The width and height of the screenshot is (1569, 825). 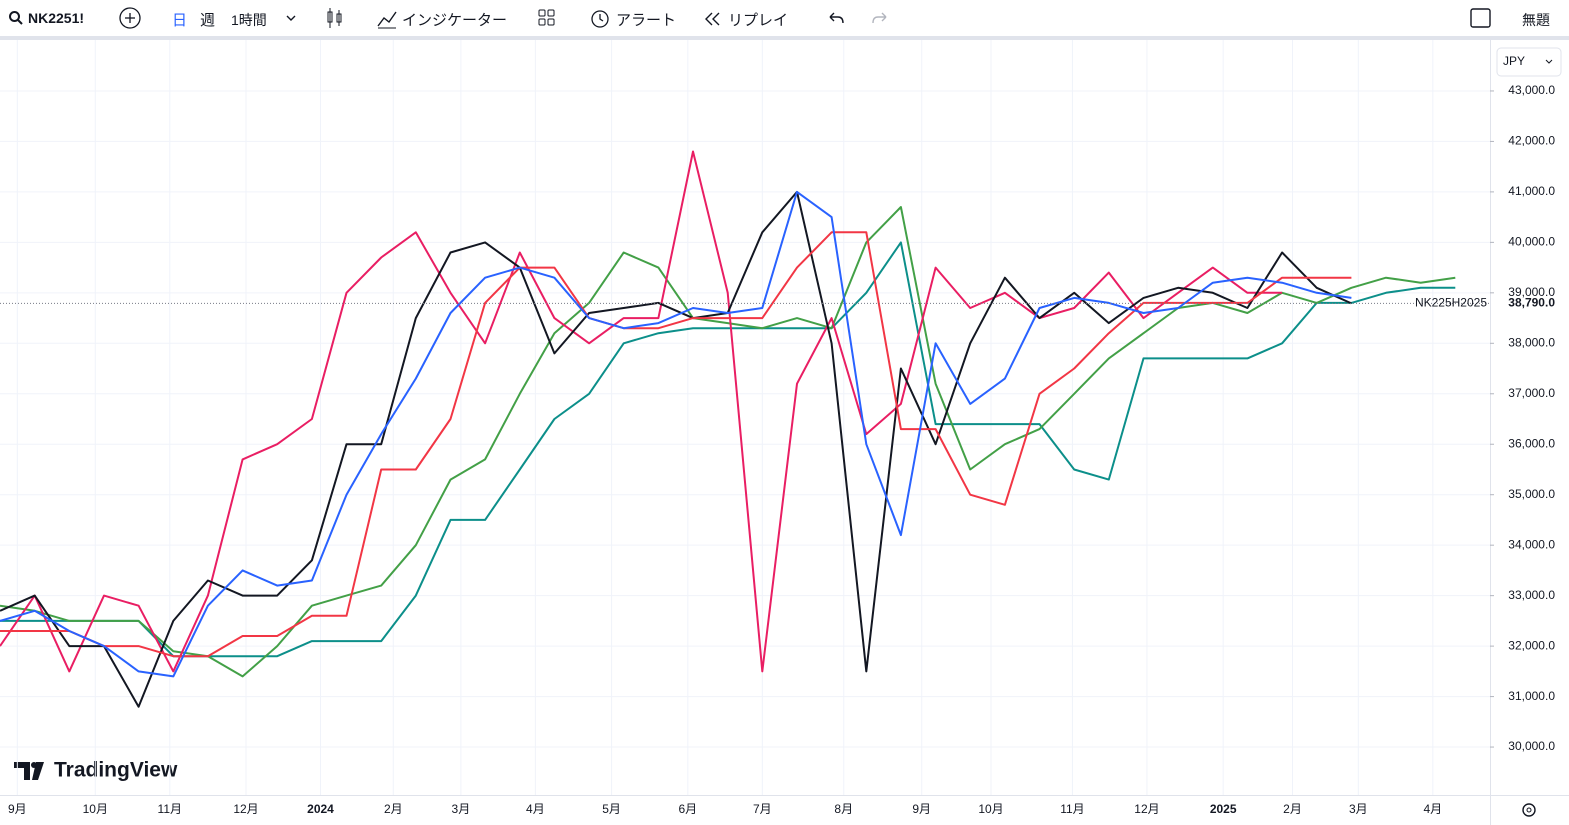 What do you see at coordinates (1531, 746) in the screenshot?
I see `y-tick-label: 30,000.0` at bounding box center [1531, 746].